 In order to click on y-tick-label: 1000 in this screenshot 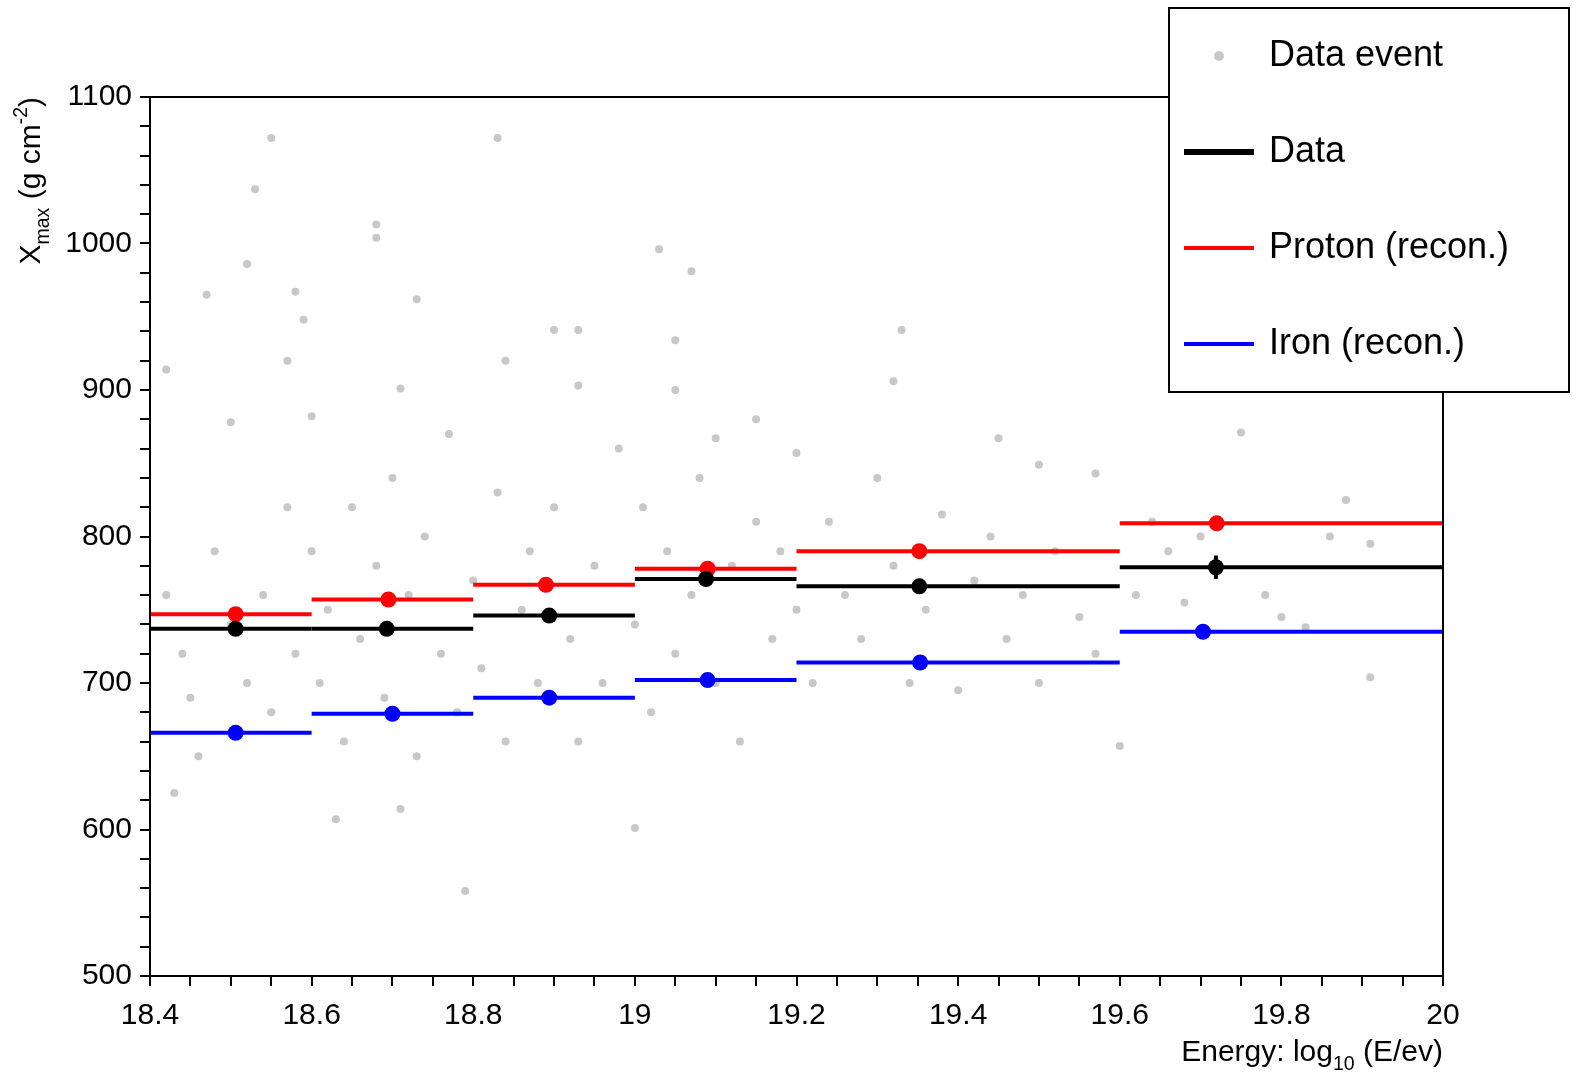, I will do `click(98, 241)`.